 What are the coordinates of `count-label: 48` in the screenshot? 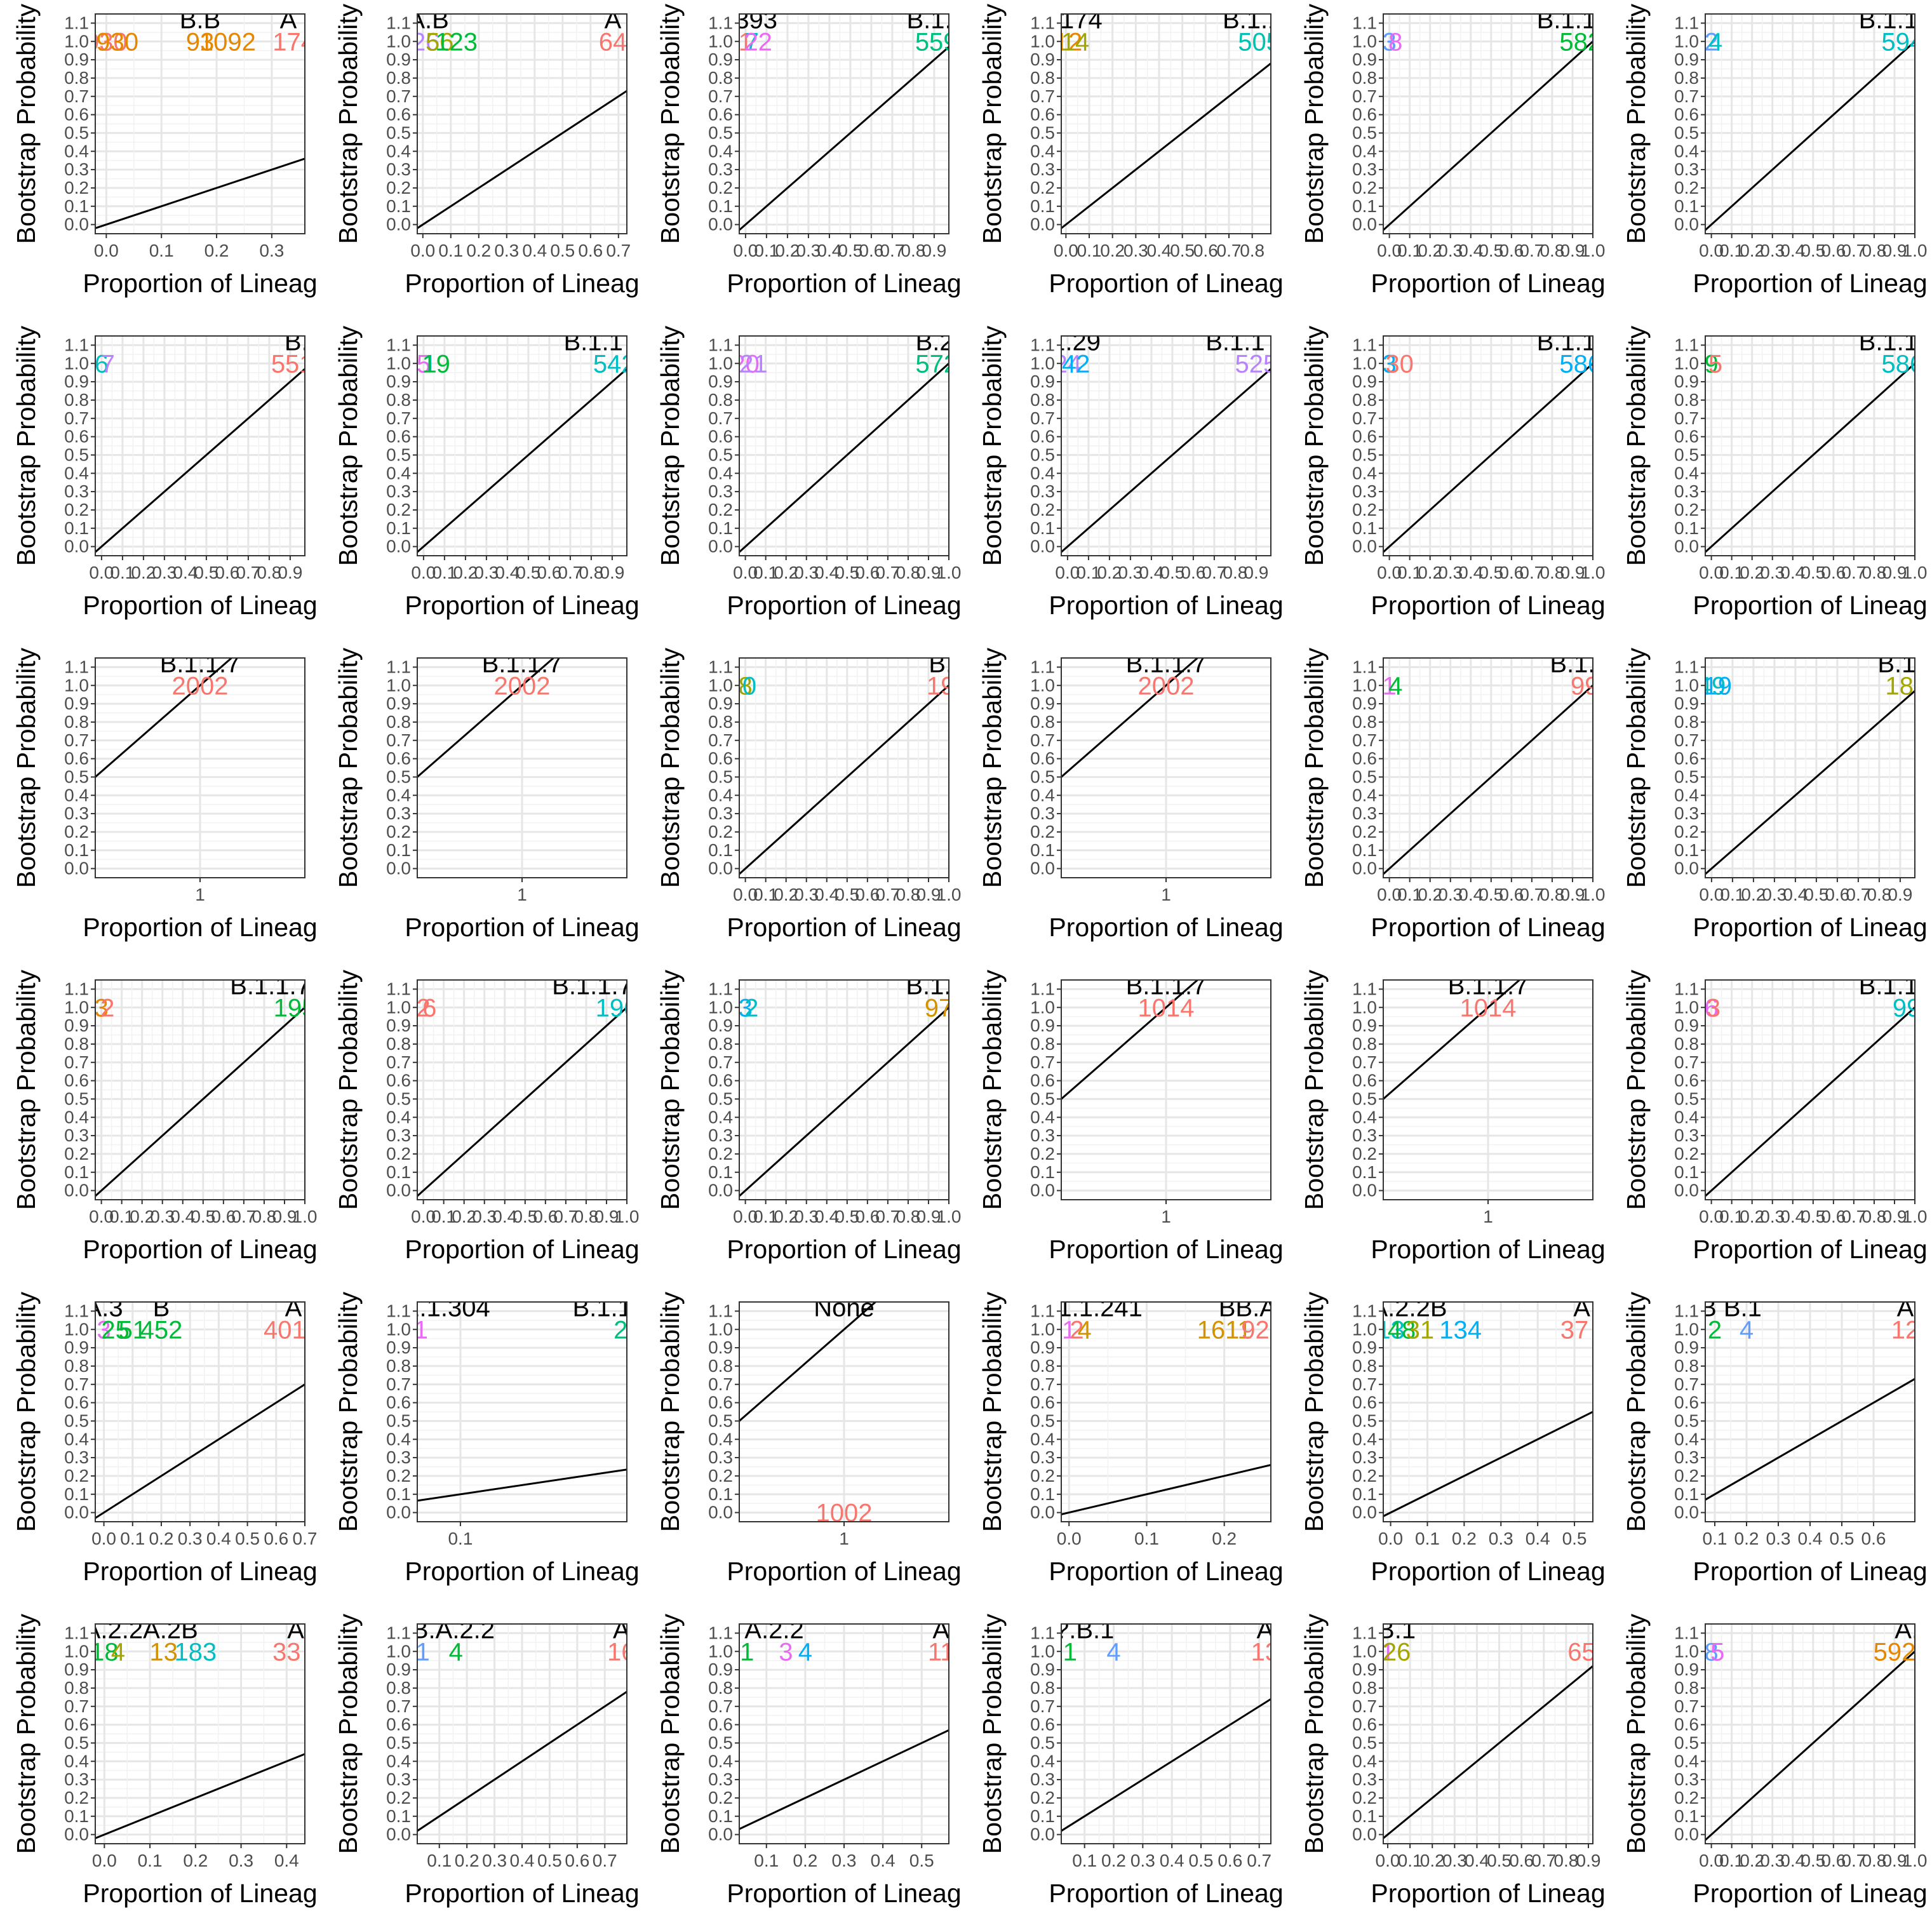 It's located at (1402, 1330).